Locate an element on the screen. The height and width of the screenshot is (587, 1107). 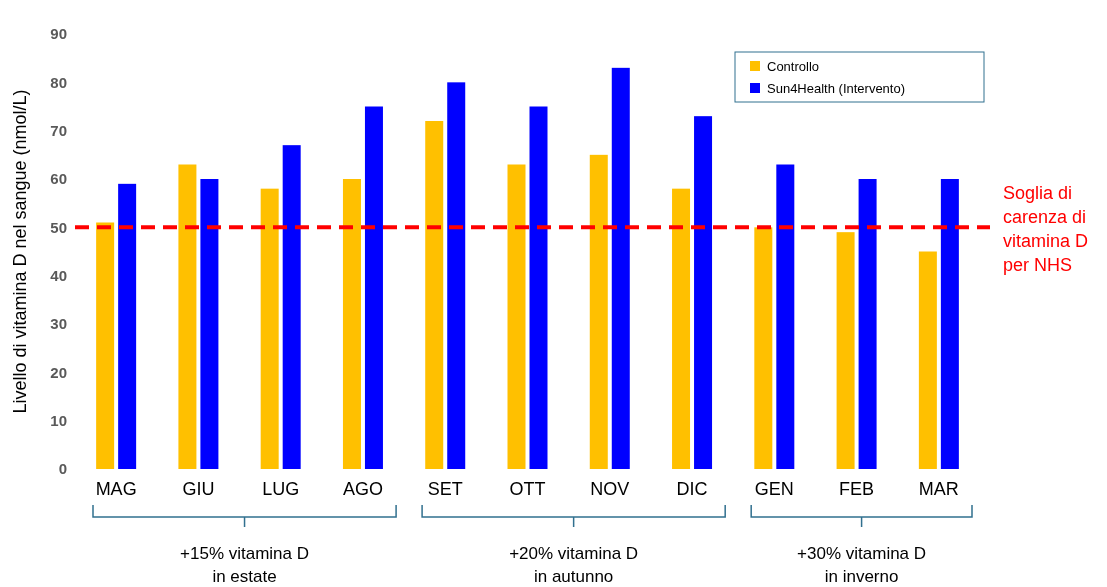
x-tick-label: GEN is located at coordinates (774, 489).